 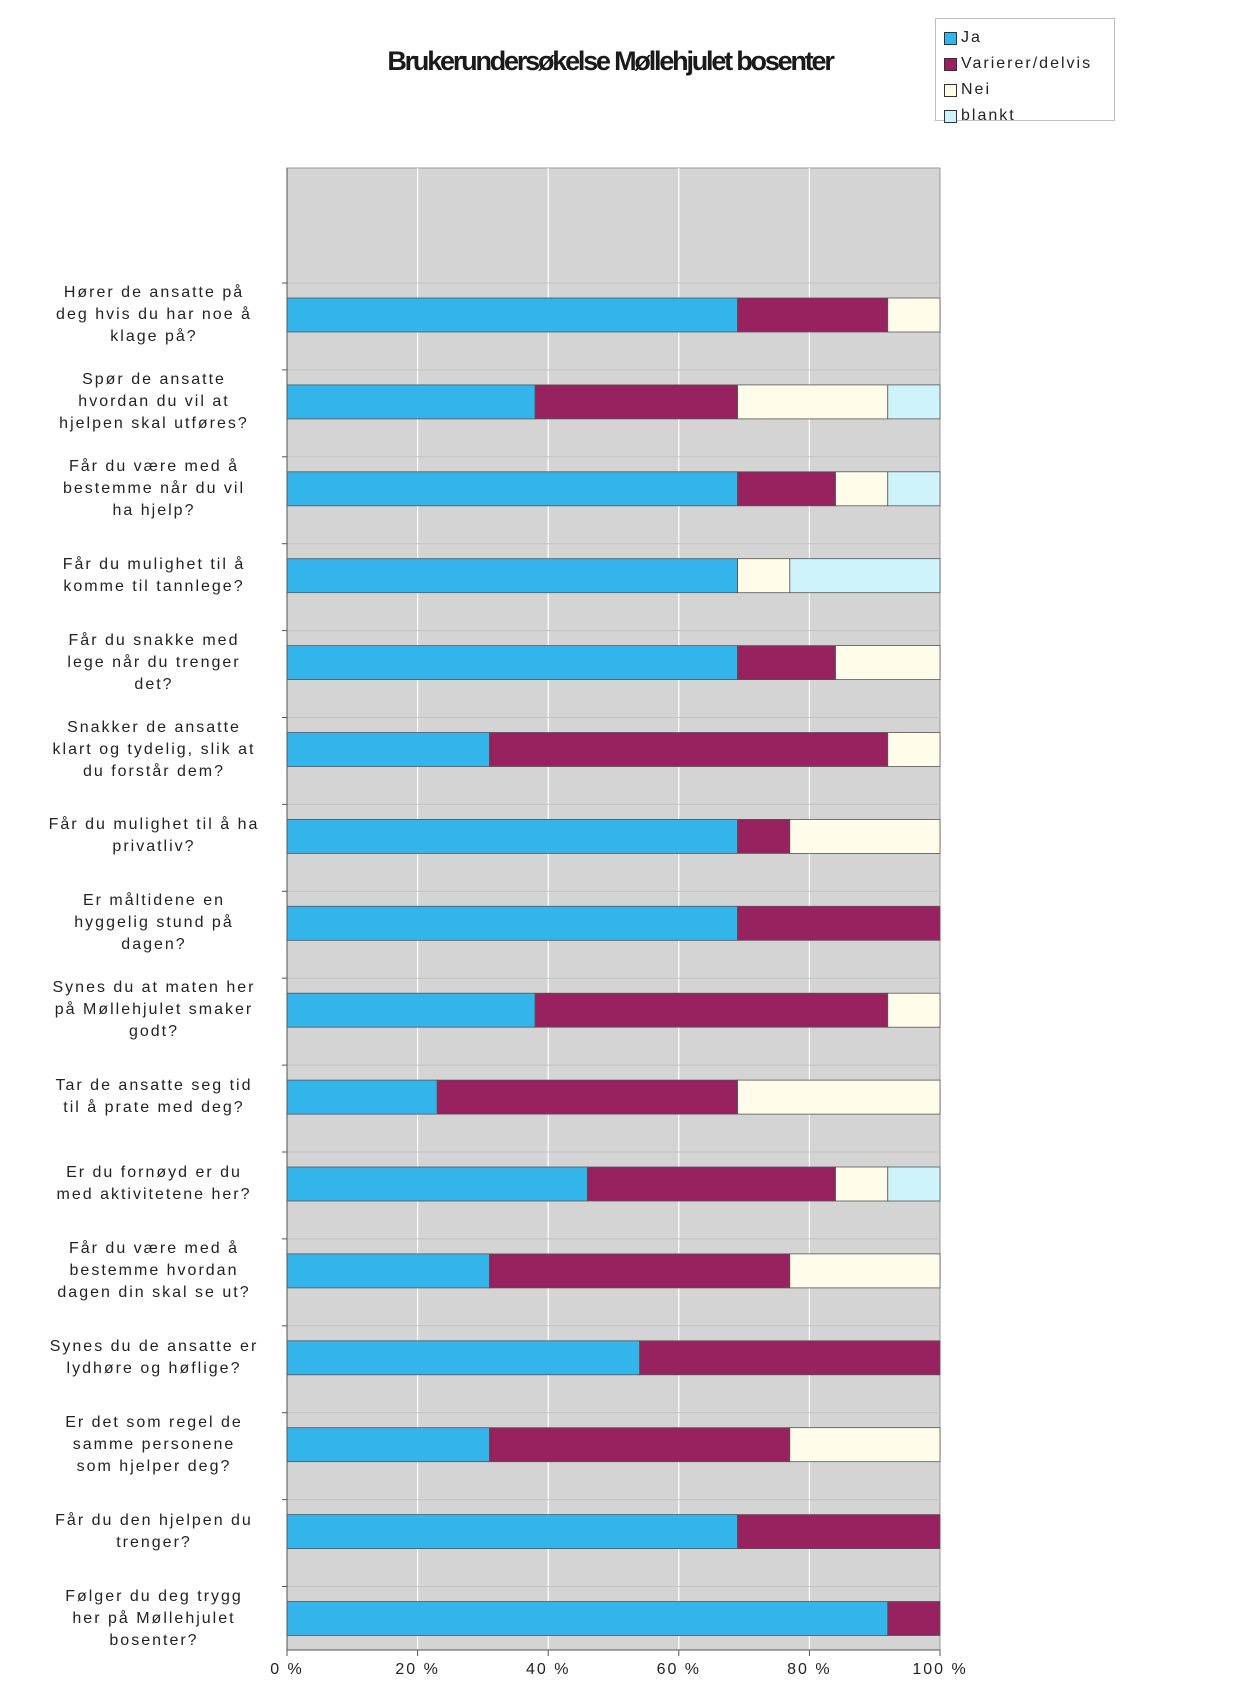 I want to click on category-label-line: samme personene, so click(x=154, y=1444).